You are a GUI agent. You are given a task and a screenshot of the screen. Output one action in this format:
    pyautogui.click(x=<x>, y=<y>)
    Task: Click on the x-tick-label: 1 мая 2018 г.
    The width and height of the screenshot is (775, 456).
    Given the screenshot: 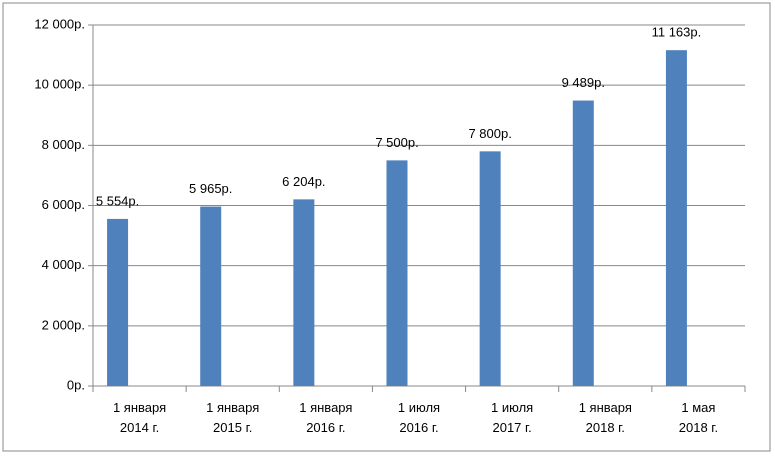 What is the action you would take?
    pyautogui.click(x=698, y=417)
    